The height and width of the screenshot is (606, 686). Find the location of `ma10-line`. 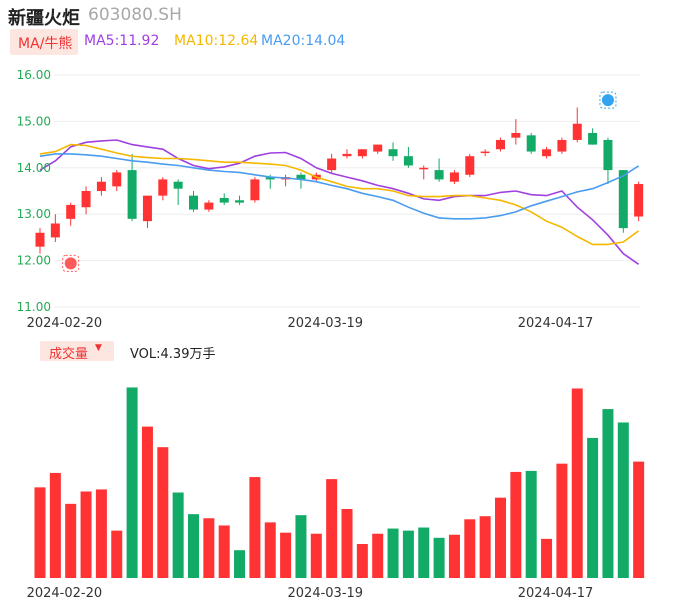

ma10-line is located at coordinates (339, 194).